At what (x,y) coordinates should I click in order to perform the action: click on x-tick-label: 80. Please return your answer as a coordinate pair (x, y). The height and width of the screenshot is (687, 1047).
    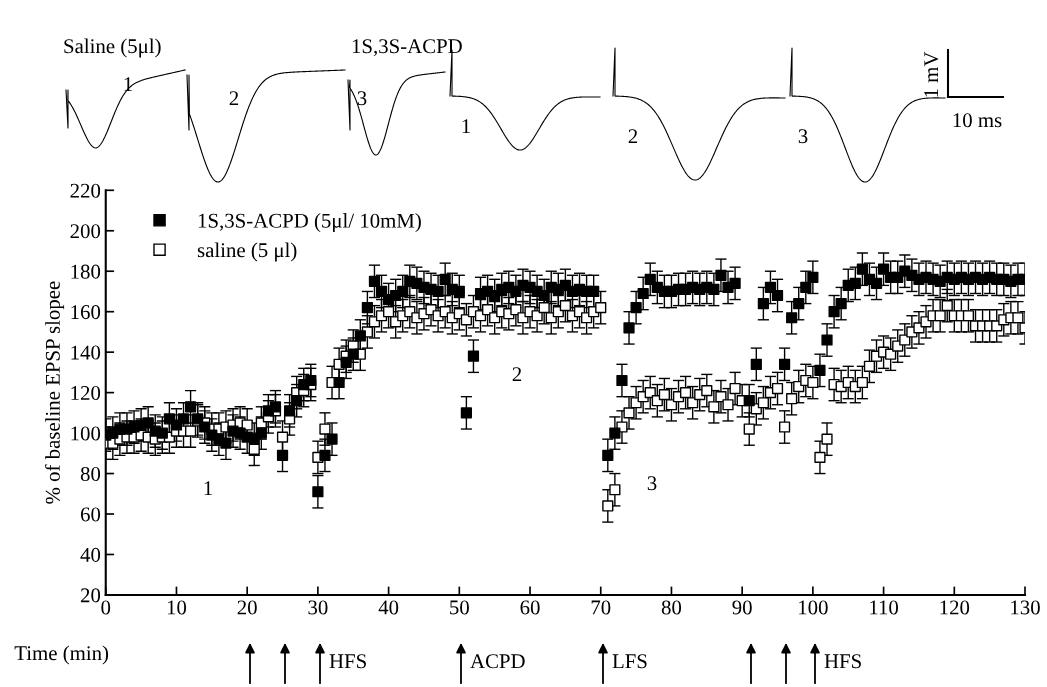
    Looking at the image, I should click on (671, 607).